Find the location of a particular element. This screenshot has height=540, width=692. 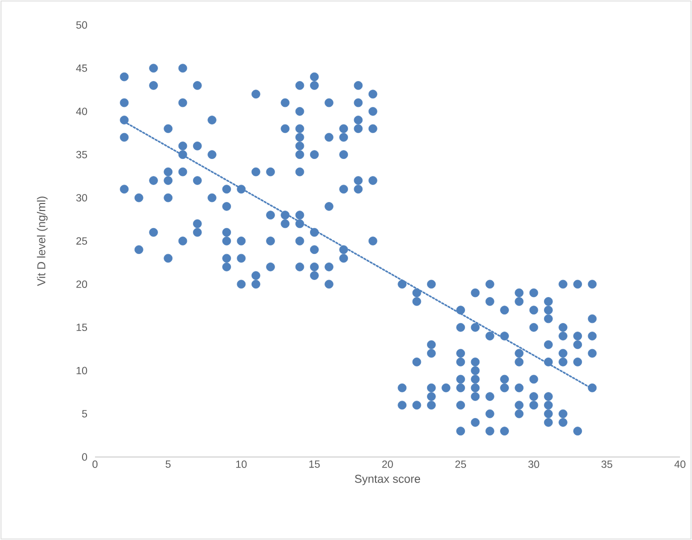

x-tick-label: 0 is located at coordinates (95, 464).